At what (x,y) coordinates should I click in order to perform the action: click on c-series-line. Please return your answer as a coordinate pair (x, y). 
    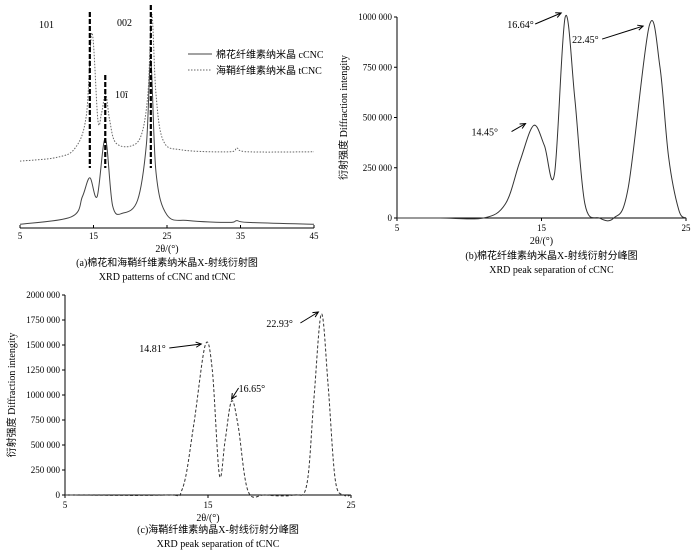
    Looking at the image, I should click on (208, 405).